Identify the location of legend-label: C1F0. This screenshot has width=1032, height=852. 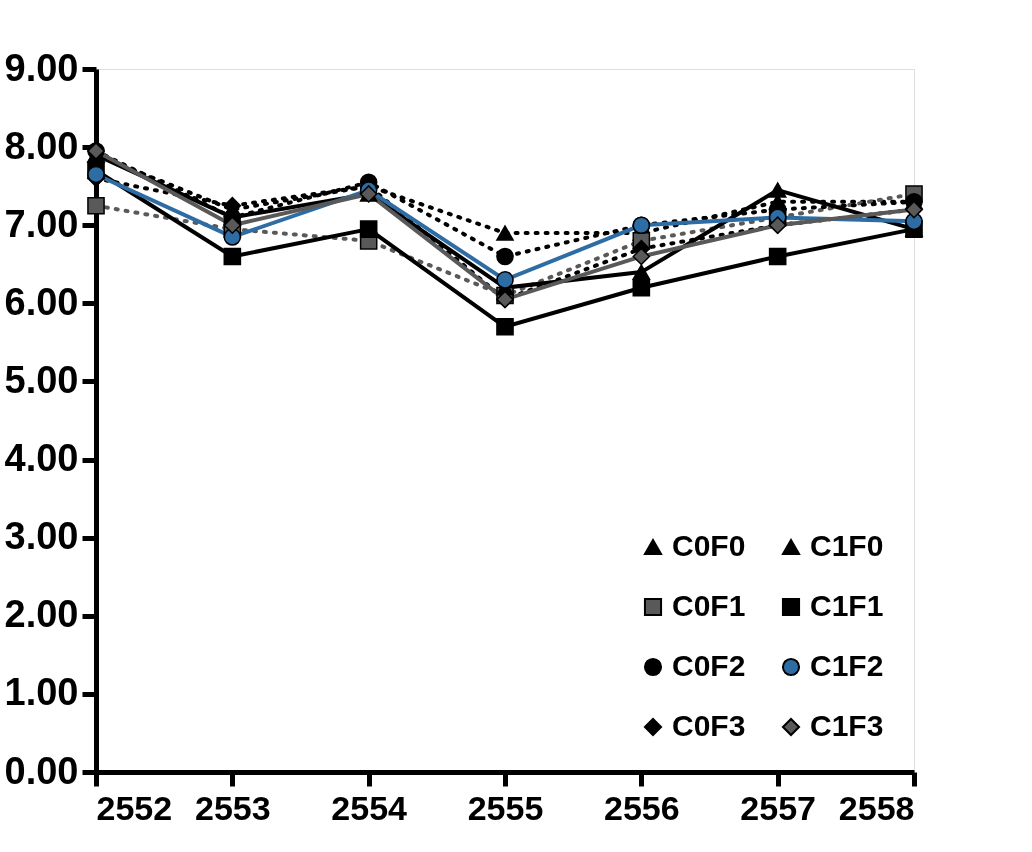
(847, 545).